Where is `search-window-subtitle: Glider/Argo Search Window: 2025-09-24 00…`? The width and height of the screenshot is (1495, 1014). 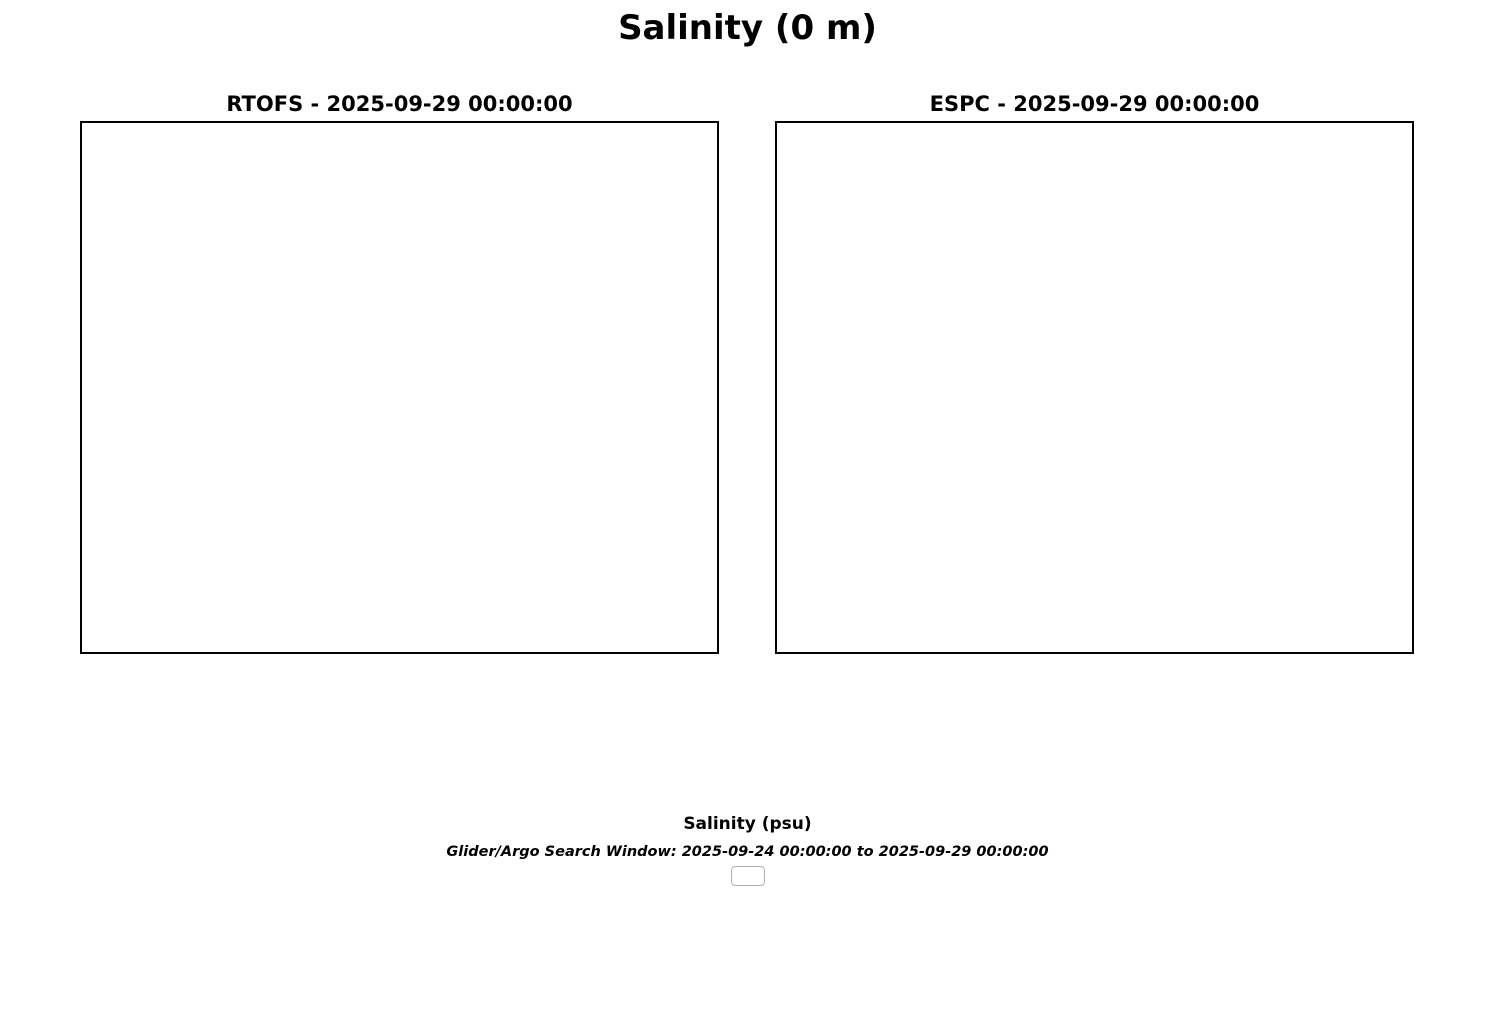
search-window-subtitle: Glider/Argo Search Window: 2025-09-24 00… is located at coordinates (747, 852).